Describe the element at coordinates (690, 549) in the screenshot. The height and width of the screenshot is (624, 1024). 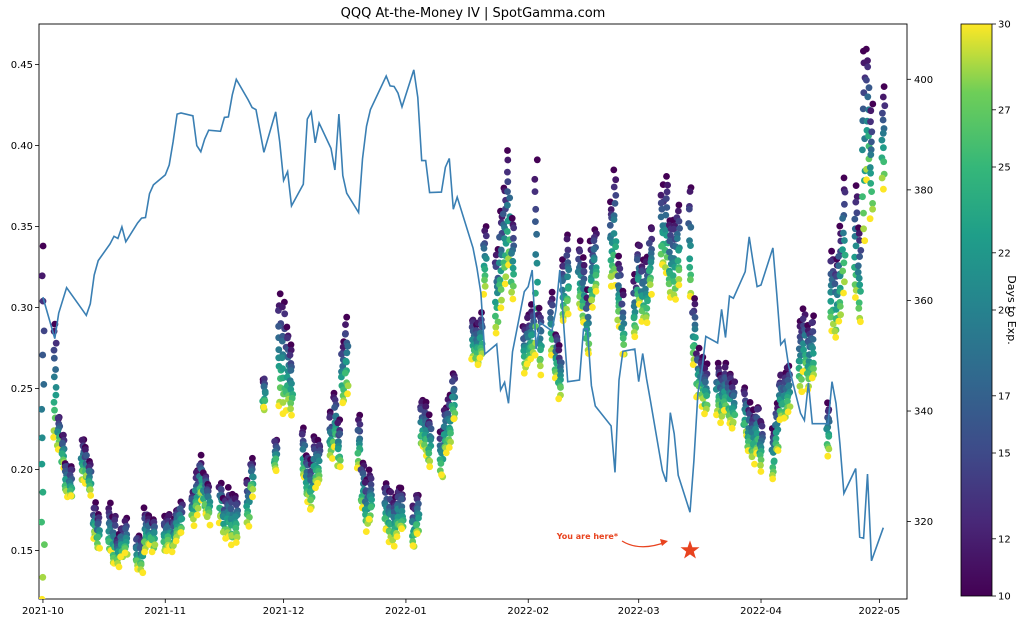
I see `annotation-star-marker` at that location.